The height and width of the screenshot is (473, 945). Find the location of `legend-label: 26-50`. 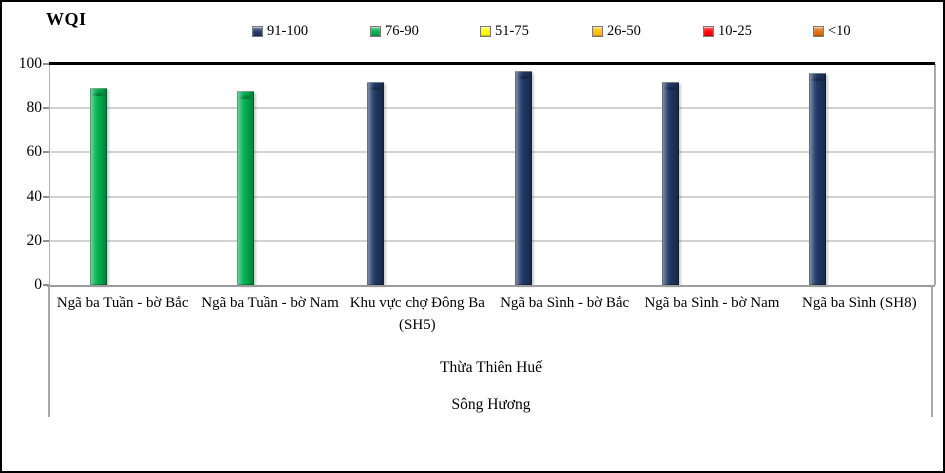

legend-label: 26-50 is located at coordinates (624, 31).